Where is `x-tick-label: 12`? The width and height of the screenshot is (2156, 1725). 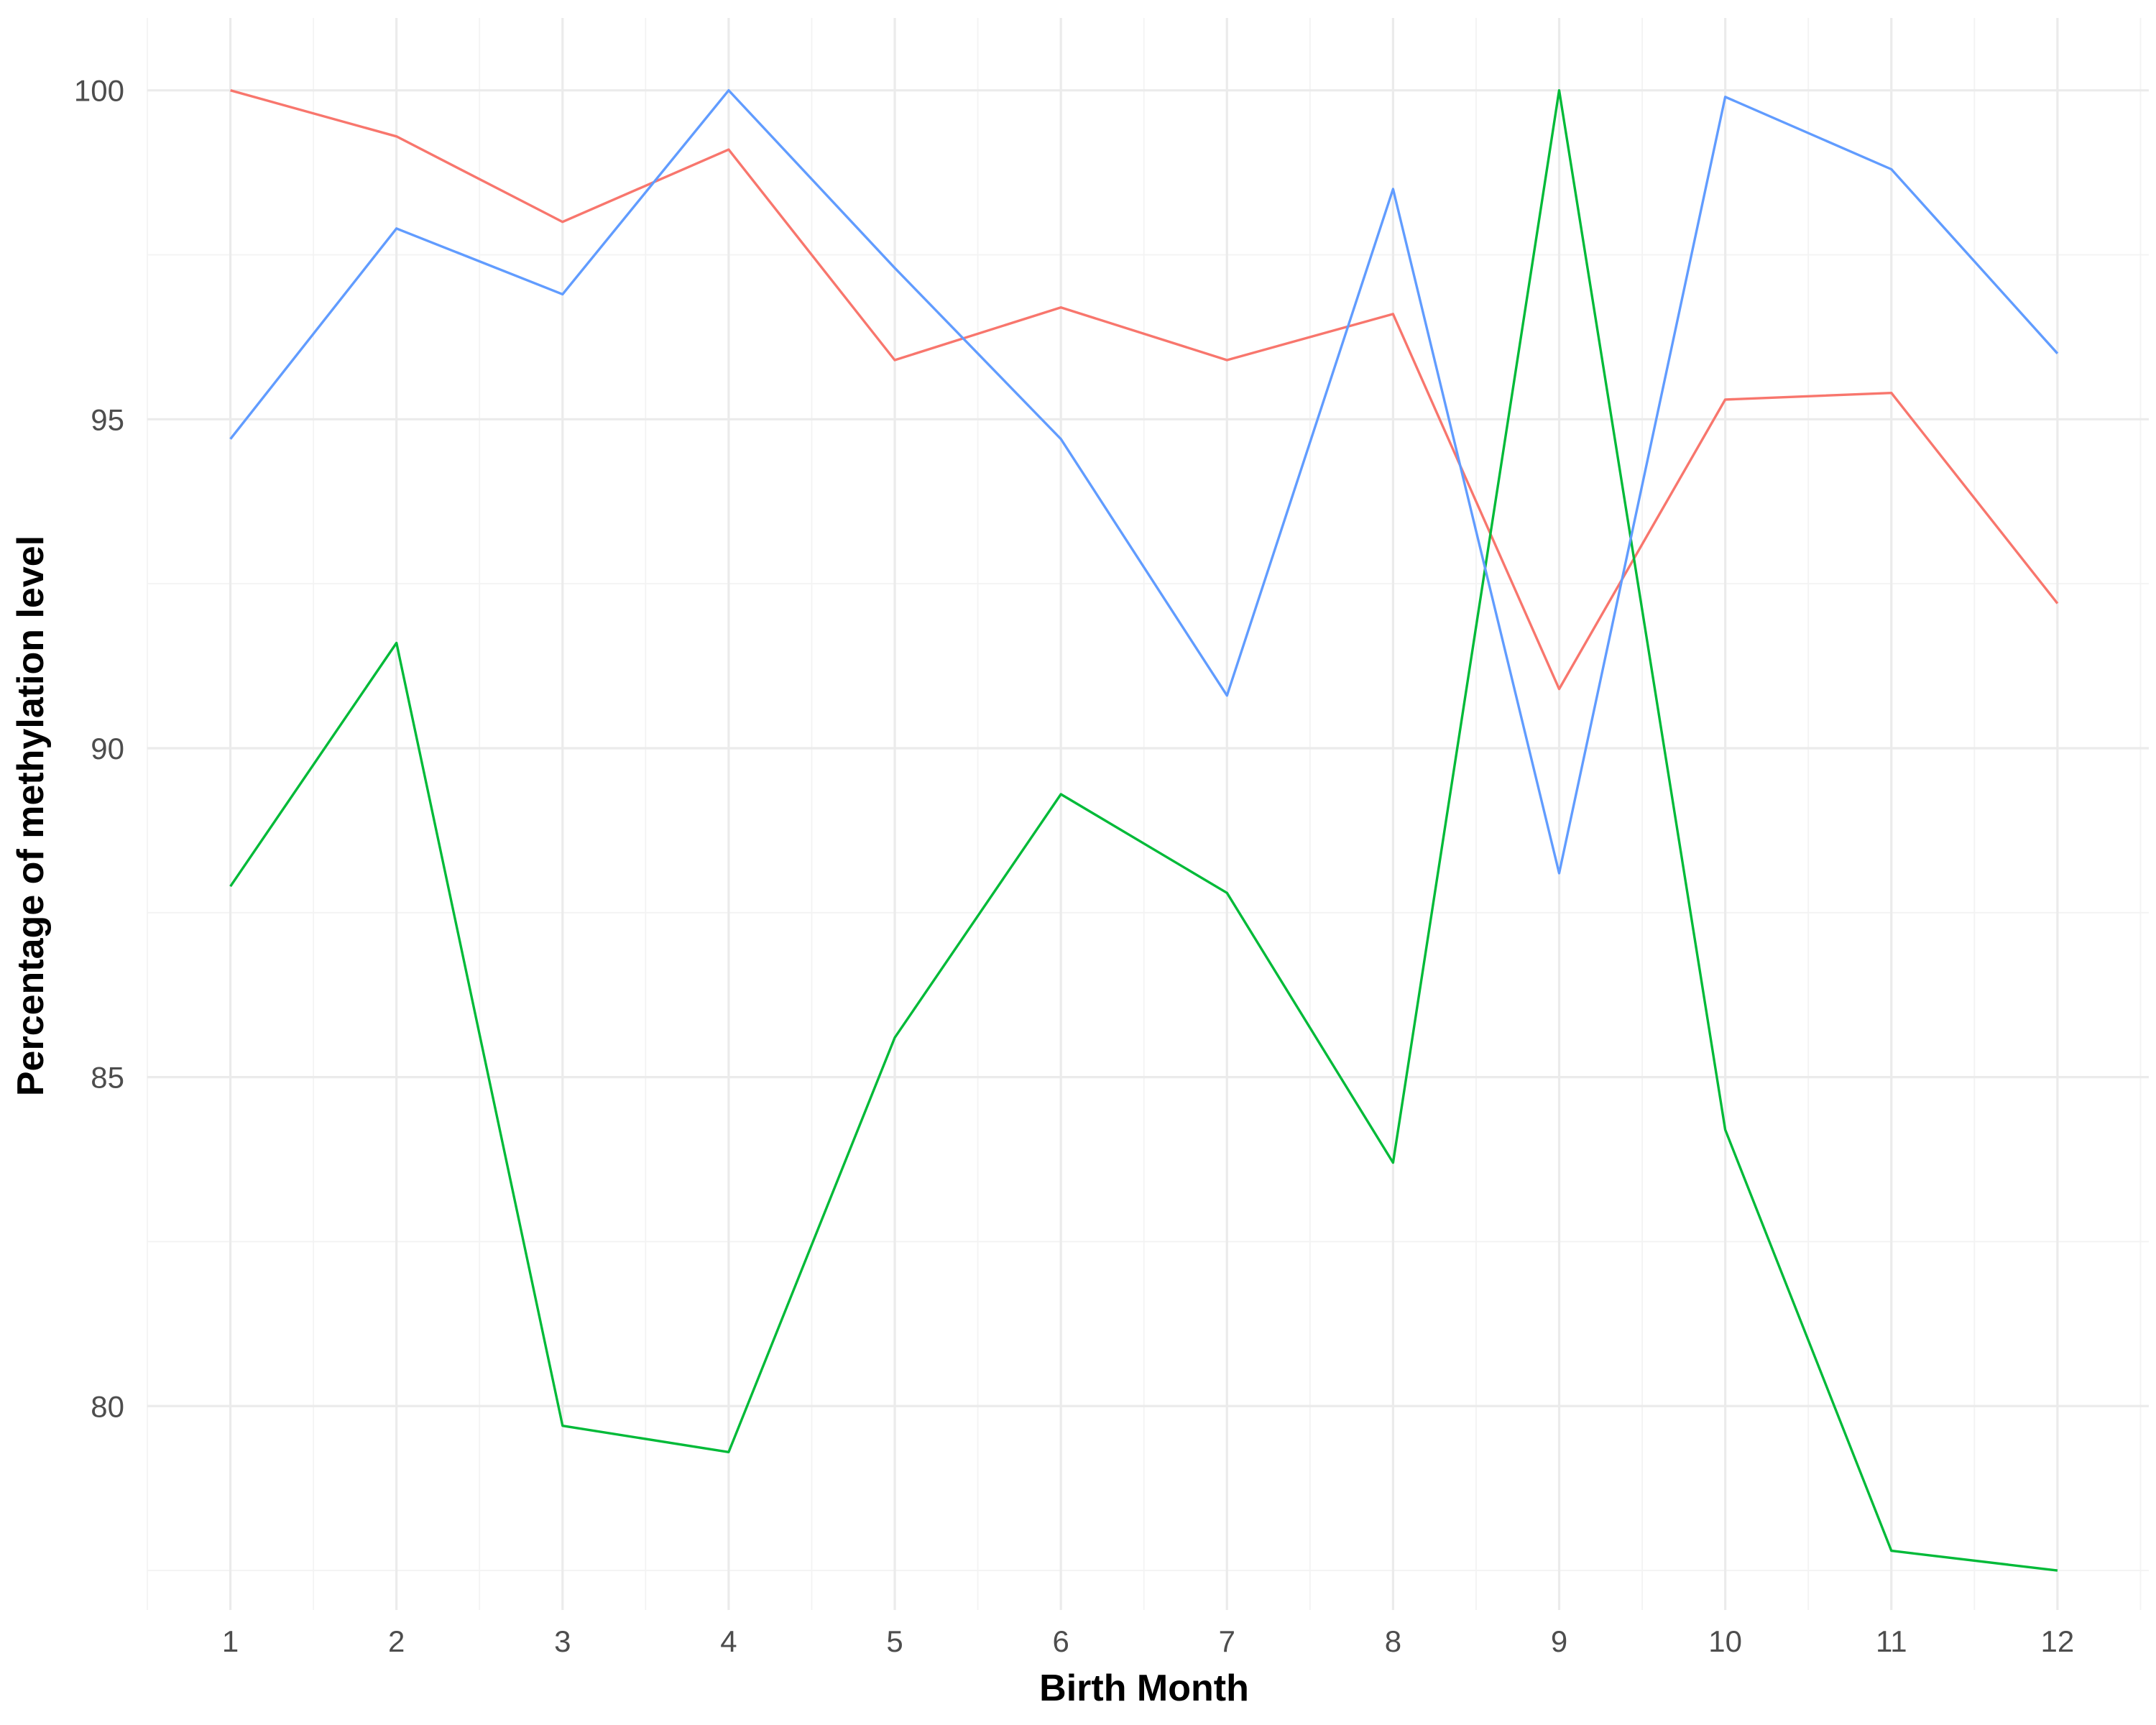
x-tick-label: 12 is located at coordinates (2058, 1641).